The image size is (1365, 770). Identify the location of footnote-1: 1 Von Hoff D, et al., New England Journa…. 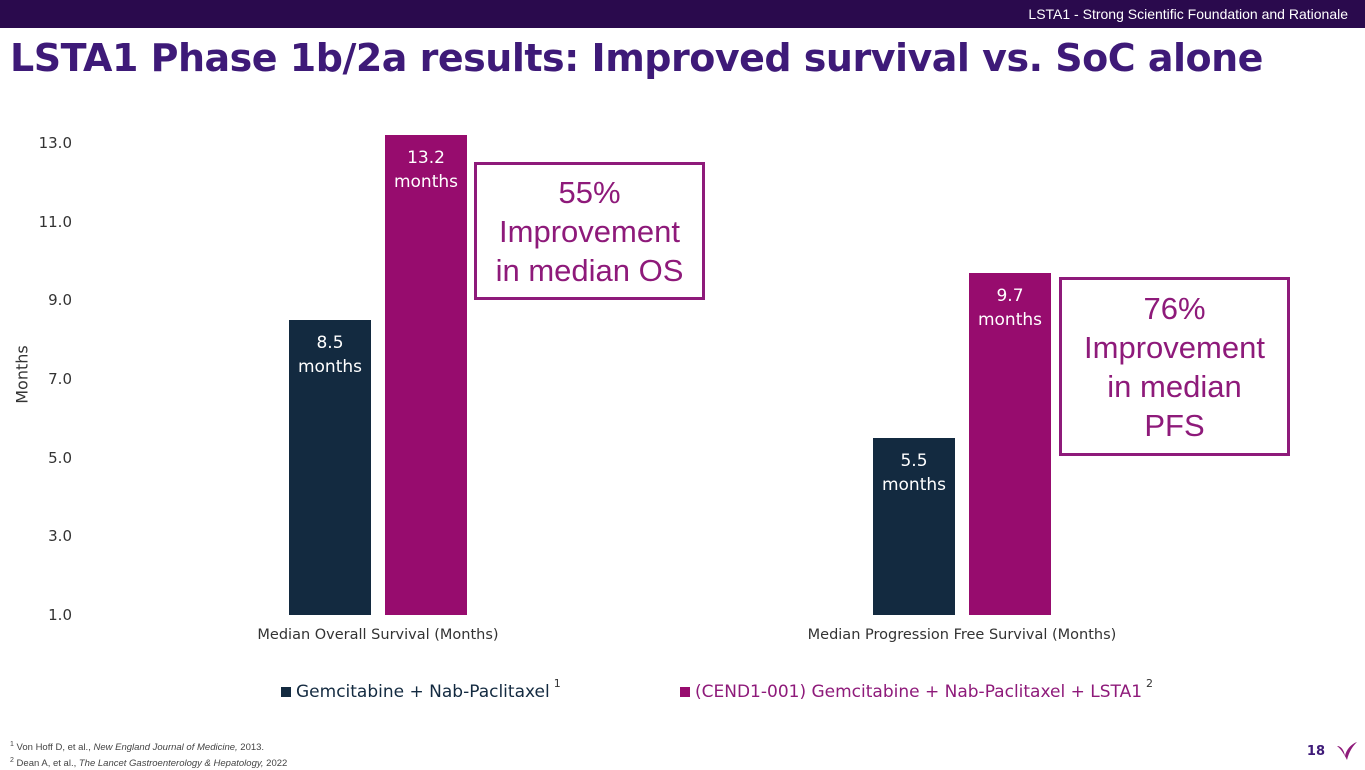
(148, 747).